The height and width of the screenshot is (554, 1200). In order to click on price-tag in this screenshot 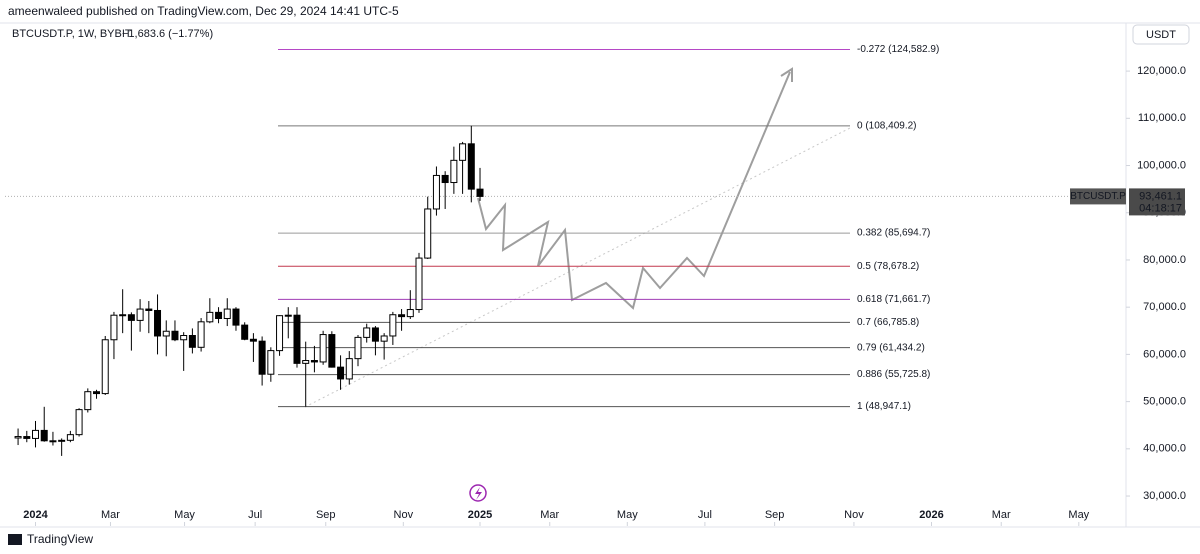, I will do `click(1157, 202)`.